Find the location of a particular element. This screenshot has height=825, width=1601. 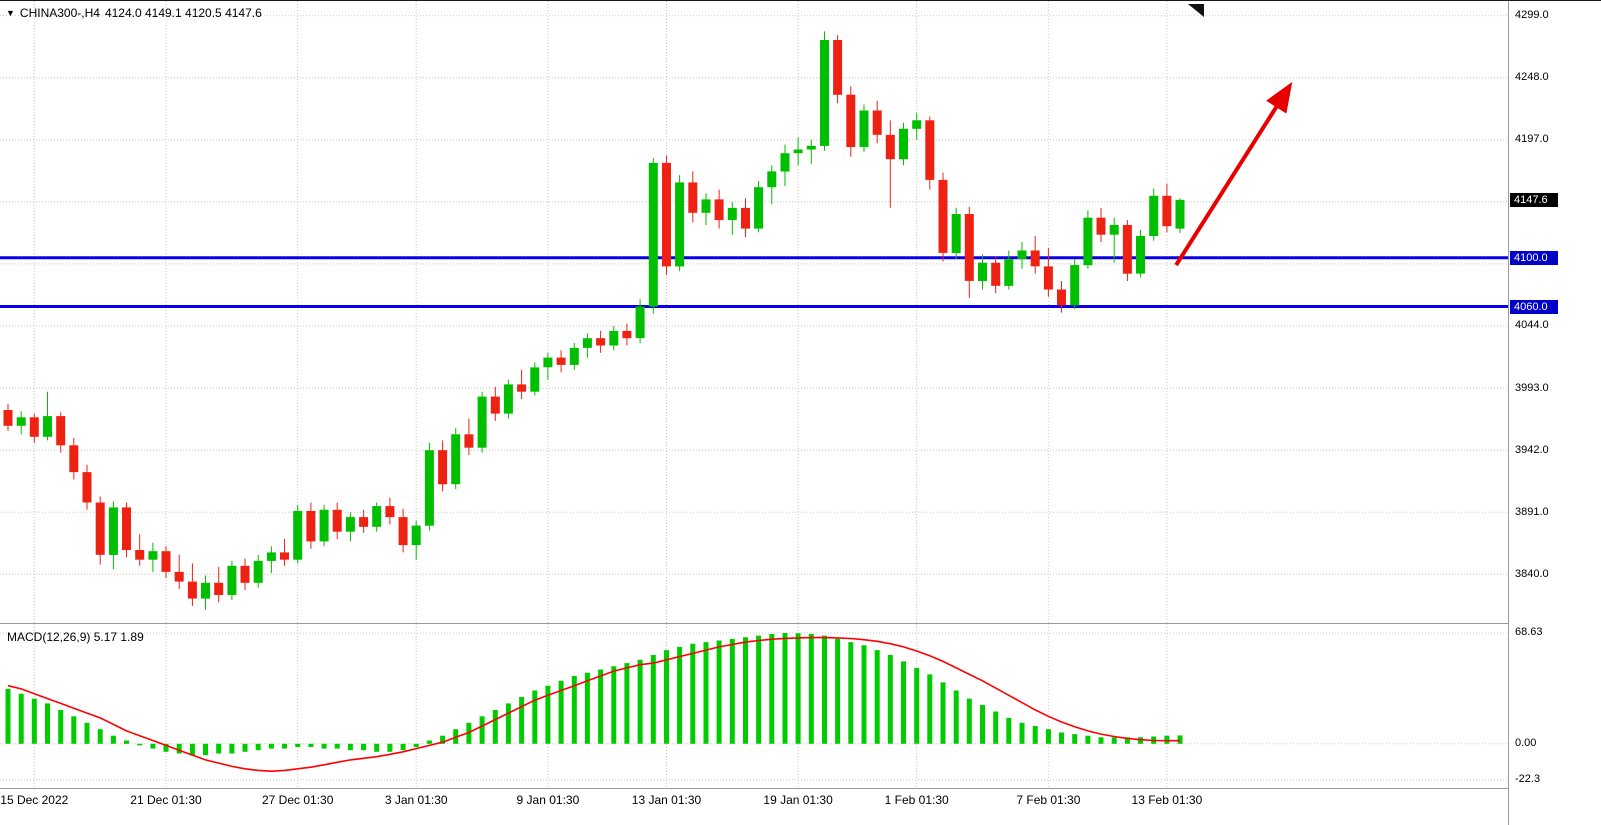

trend-arrow is located at coordinates (1233, 174).